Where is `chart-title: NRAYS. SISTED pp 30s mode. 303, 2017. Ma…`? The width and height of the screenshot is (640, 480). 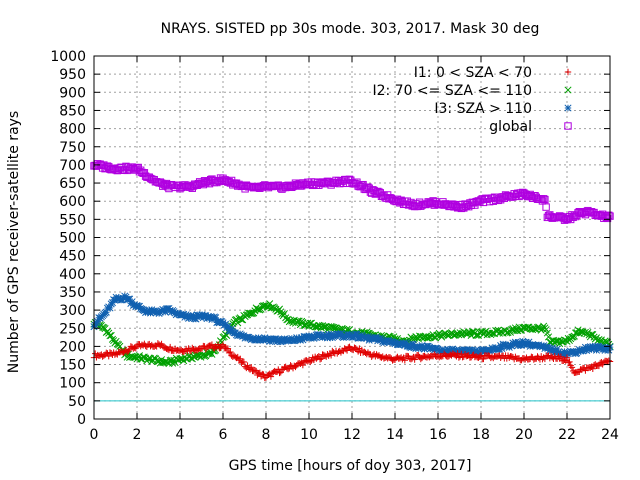 chart-title: NRAYS. SISTED pp 30s mode. 303, 2017. Ma… is located at coordinates (350, 29).